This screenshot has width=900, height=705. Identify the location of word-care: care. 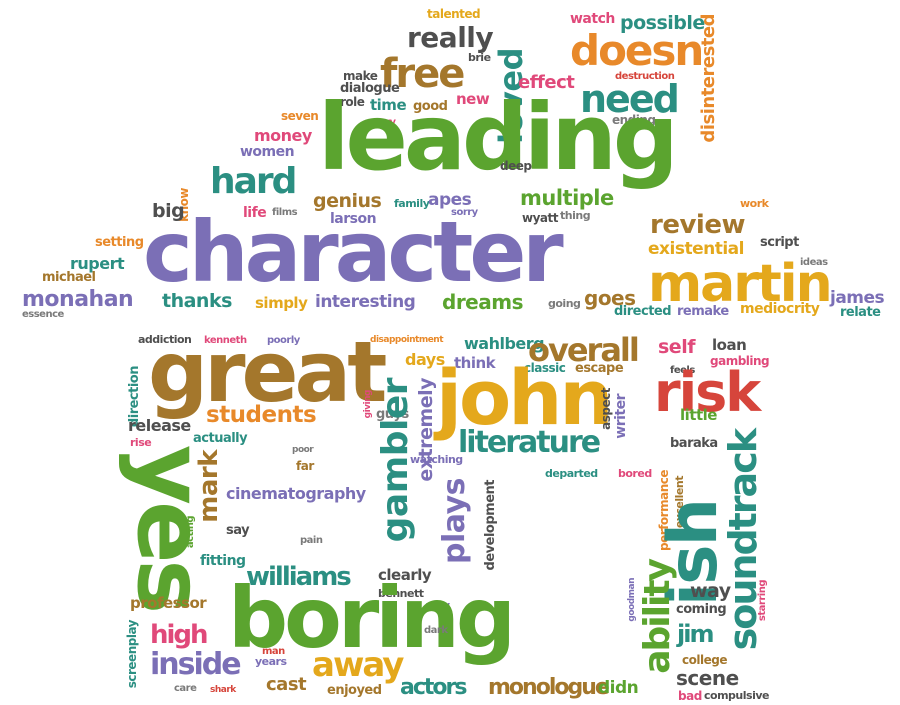
(185, 688).